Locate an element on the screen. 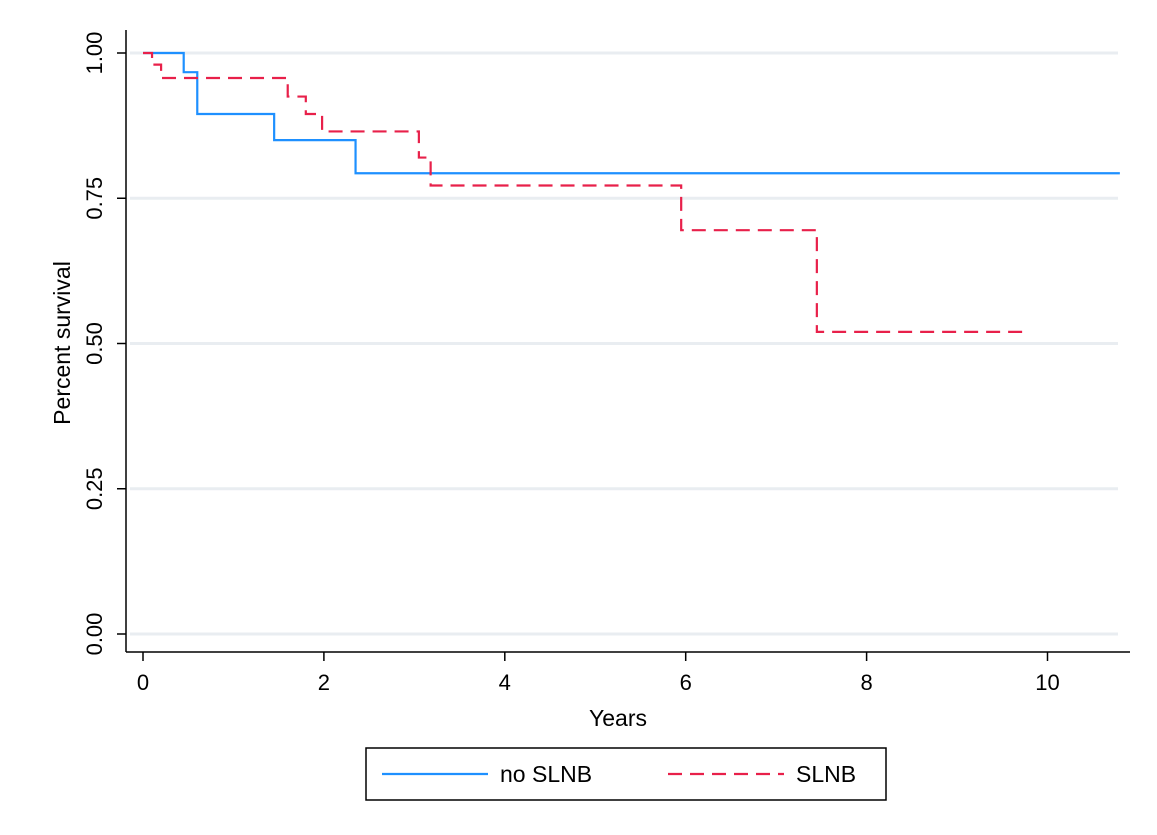  y-tick-label: 0.25 is located at coordinates (94, 488).